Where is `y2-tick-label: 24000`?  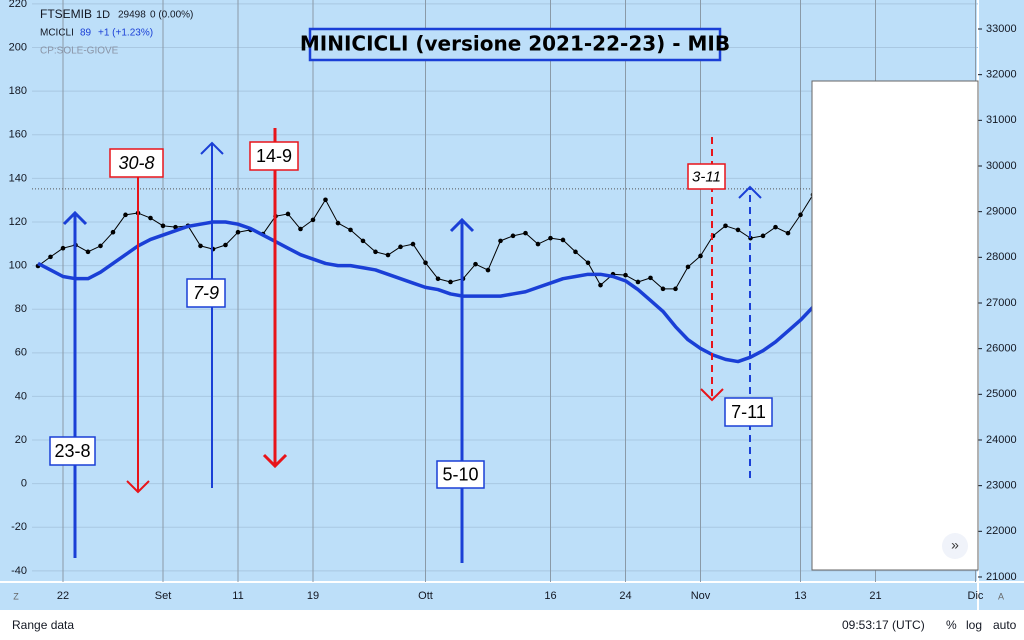
y2-tick-label: 24000 is located at coordinates (1001, 440).